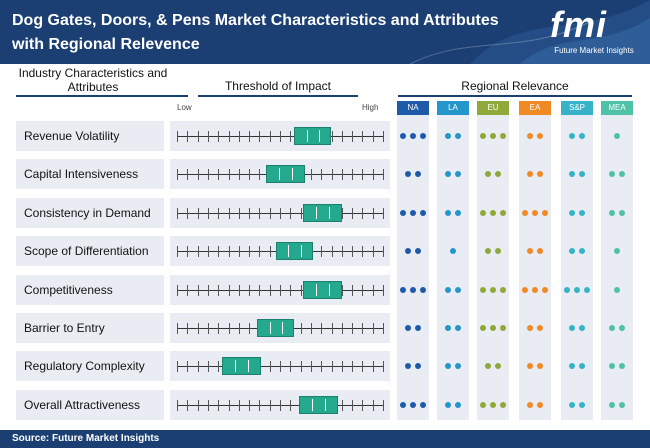 The height and width of the screenshot is (448, 650). What do you see at coordinates (184, 107) in the screenshot?
I see `scale-low-label: Low` at bounding box center [184, 107].